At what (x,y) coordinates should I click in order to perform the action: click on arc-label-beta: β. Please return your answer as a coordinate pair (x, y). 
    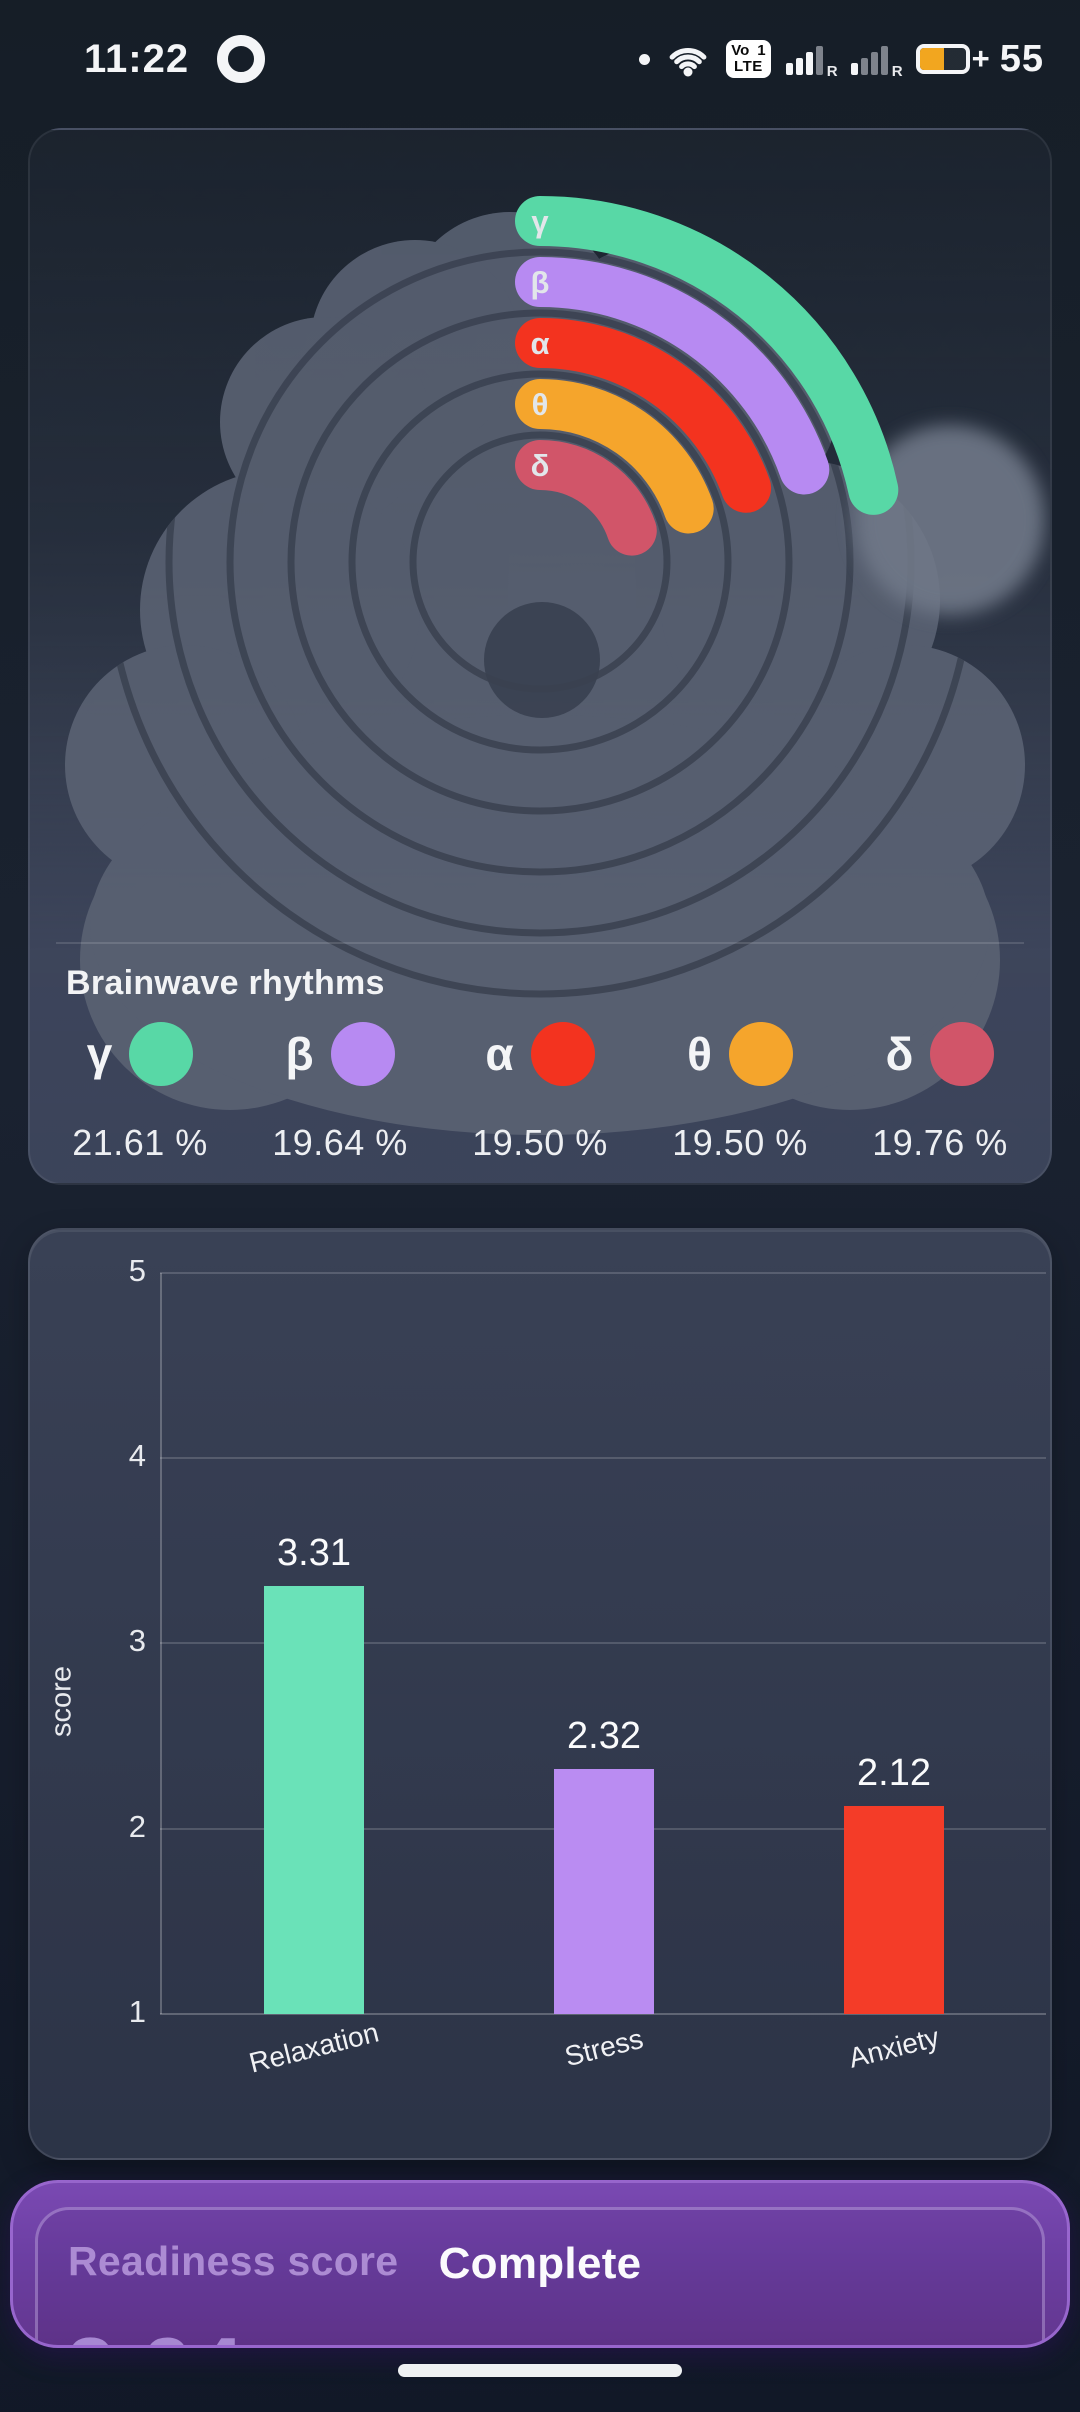
    Looking at the image, I should click on (540, 282).